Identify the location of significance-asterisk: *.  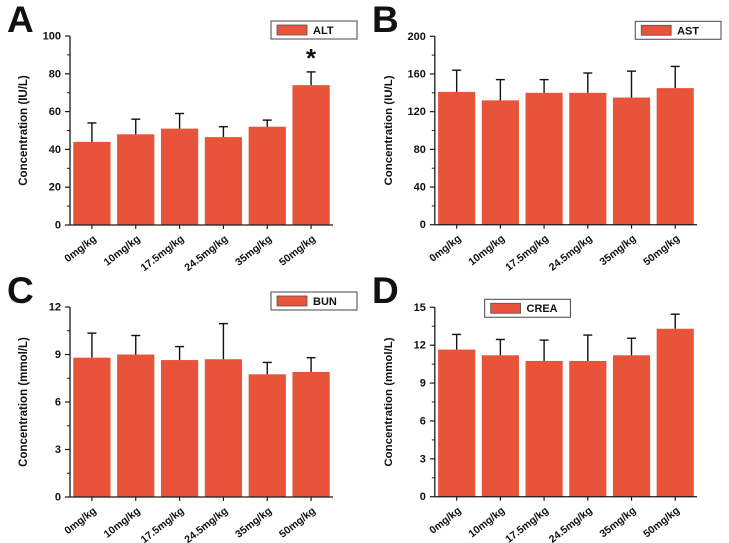
(311, 58).